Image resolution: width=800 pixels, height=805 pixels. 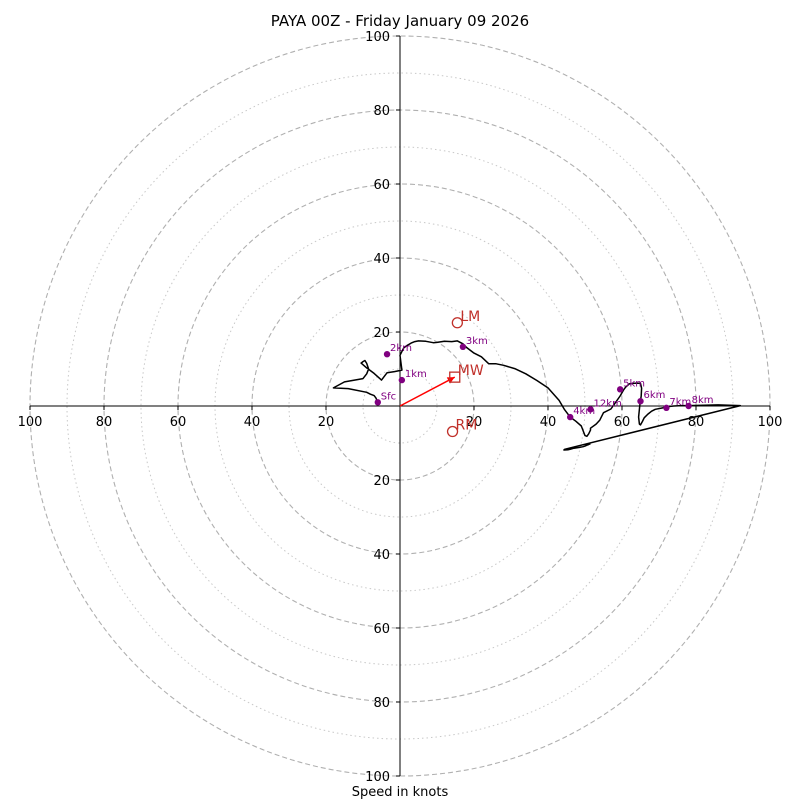 I want to click on hodograph-line, so click(x=537, y=395).